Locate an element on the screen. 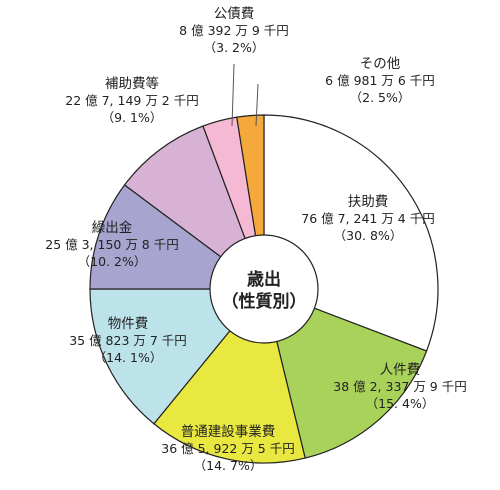 The image size is (500, 490). center-label-line-2: （性質別） is located at coordinates (264, 301).